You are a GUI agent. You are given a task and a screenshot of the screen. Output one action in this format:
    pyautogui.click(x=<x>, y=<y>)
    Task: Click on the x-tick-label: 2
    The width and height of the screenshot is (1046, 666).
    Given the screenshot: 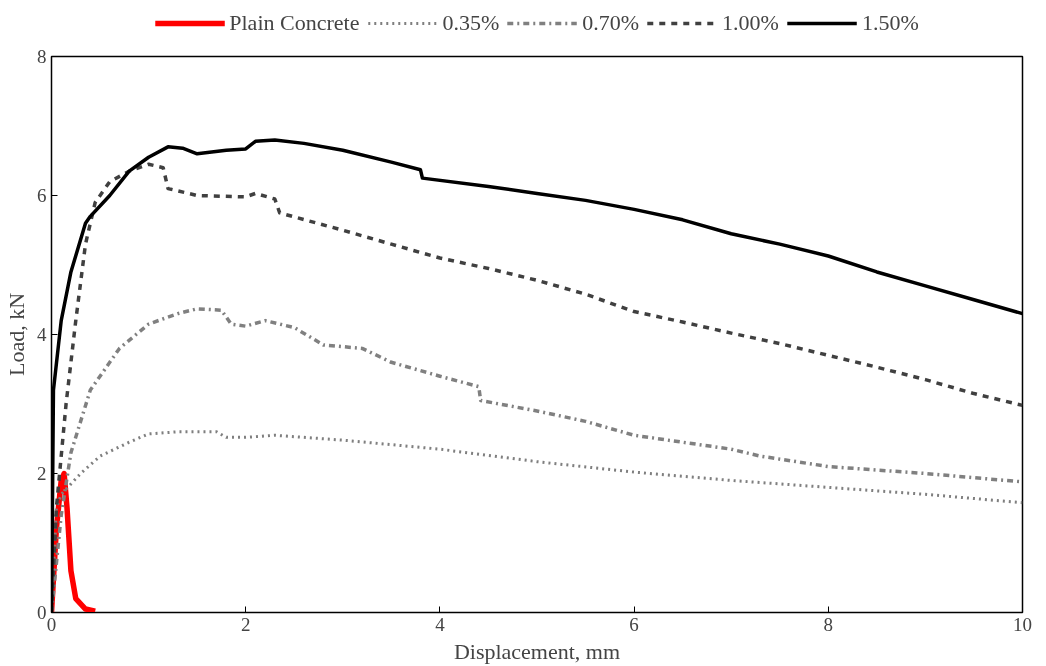 What is the action you would take?
    pyautogui.click(x=245, y=624)
    